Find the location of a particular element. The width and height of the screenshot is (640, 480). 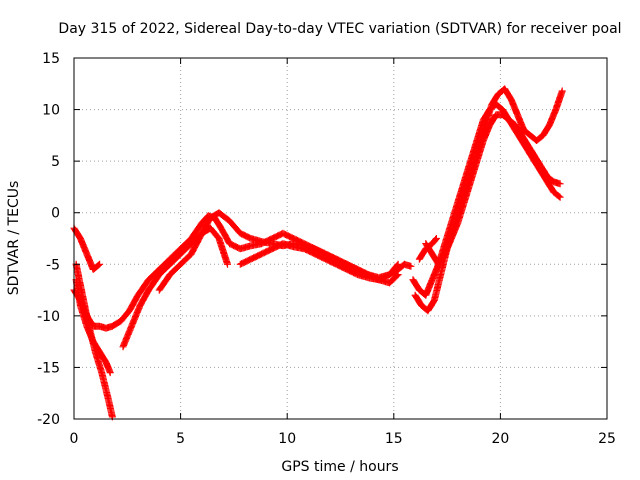

y-tick-label: -10 is located at coordinates (48, 317).